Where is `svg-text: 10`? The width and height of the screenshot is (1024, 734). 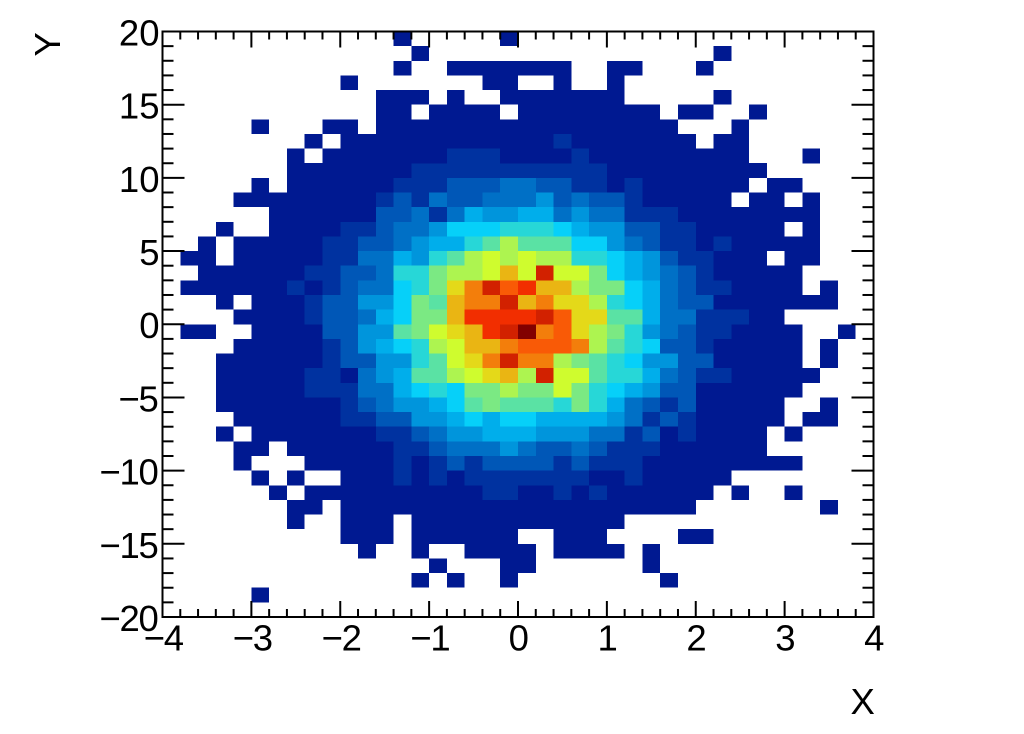 svg-text: 10 is located at coordinates (139, 179).